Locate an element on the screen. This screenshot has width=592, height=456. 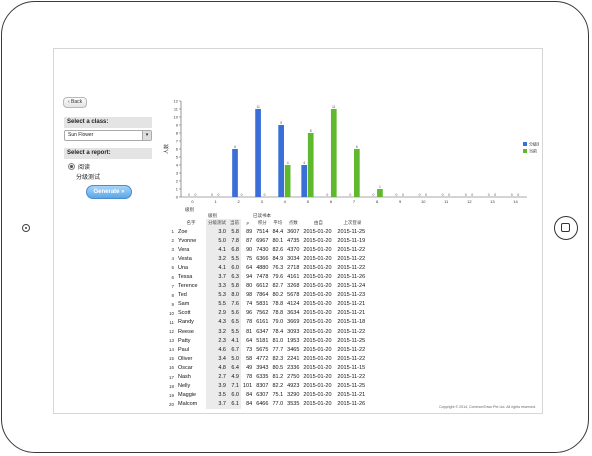
class-select: Sun Flower ▾ is located at coordinates (108, 135).